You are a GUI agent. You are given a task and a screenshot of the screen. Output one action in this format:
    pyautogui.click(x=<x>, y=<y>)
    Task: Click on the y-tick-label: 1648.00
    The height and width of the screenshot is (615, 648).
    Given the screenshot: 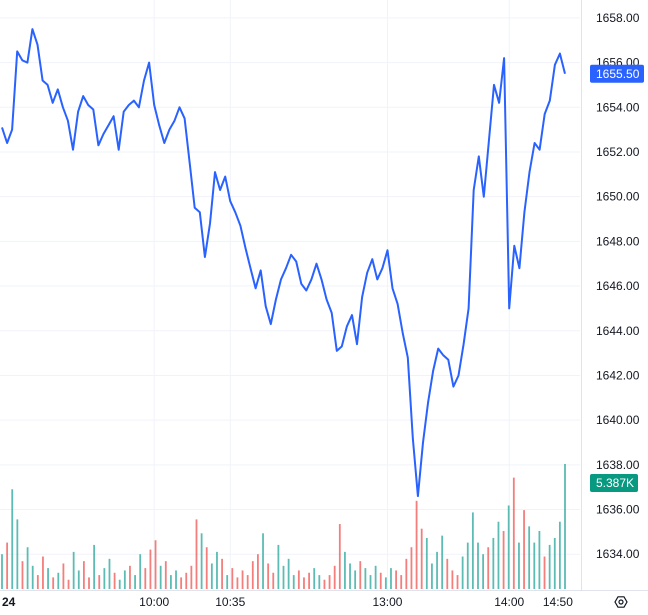 What is the action you would take?
    pyautogui.click(x=618, y=241)
    